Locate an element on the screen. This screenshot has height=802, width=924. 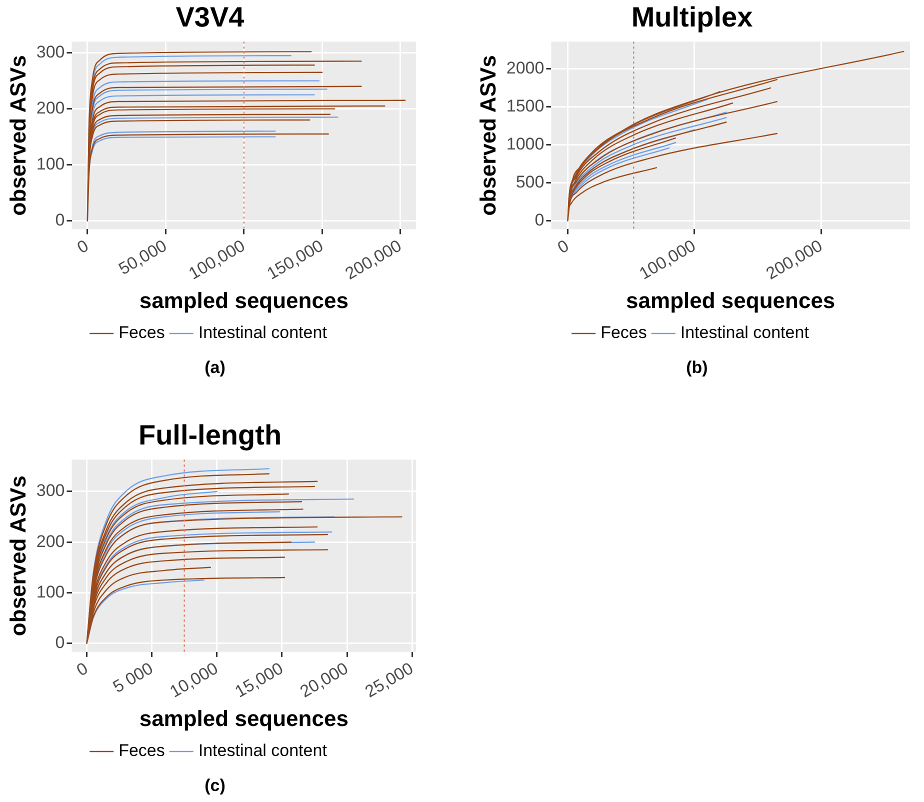
text: (a) is located at coordinates (215, 368).